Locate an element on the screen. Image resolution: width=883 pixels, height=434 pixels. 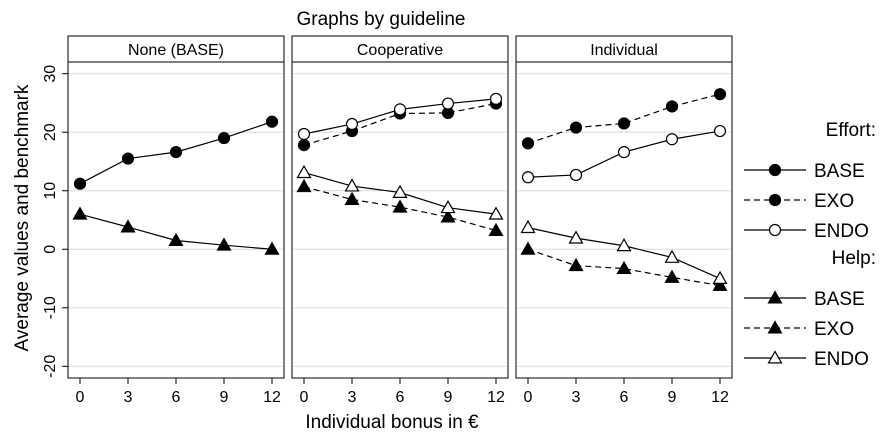
panel-title: Individual is located at coordinates (624, 50).